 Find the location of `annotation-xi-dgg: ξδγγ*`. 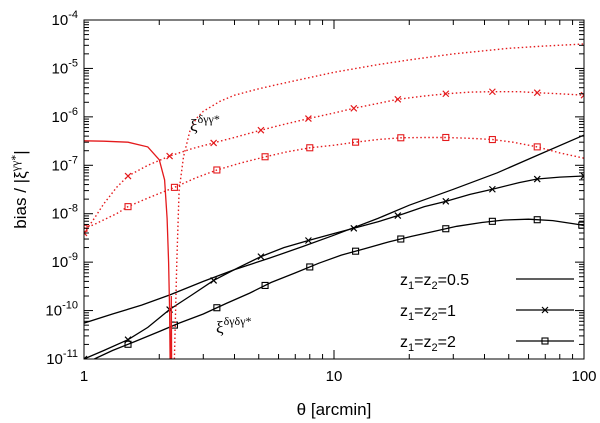

annotation-xi-dgg: ξδγγ* is located at coordinates (205, 123).